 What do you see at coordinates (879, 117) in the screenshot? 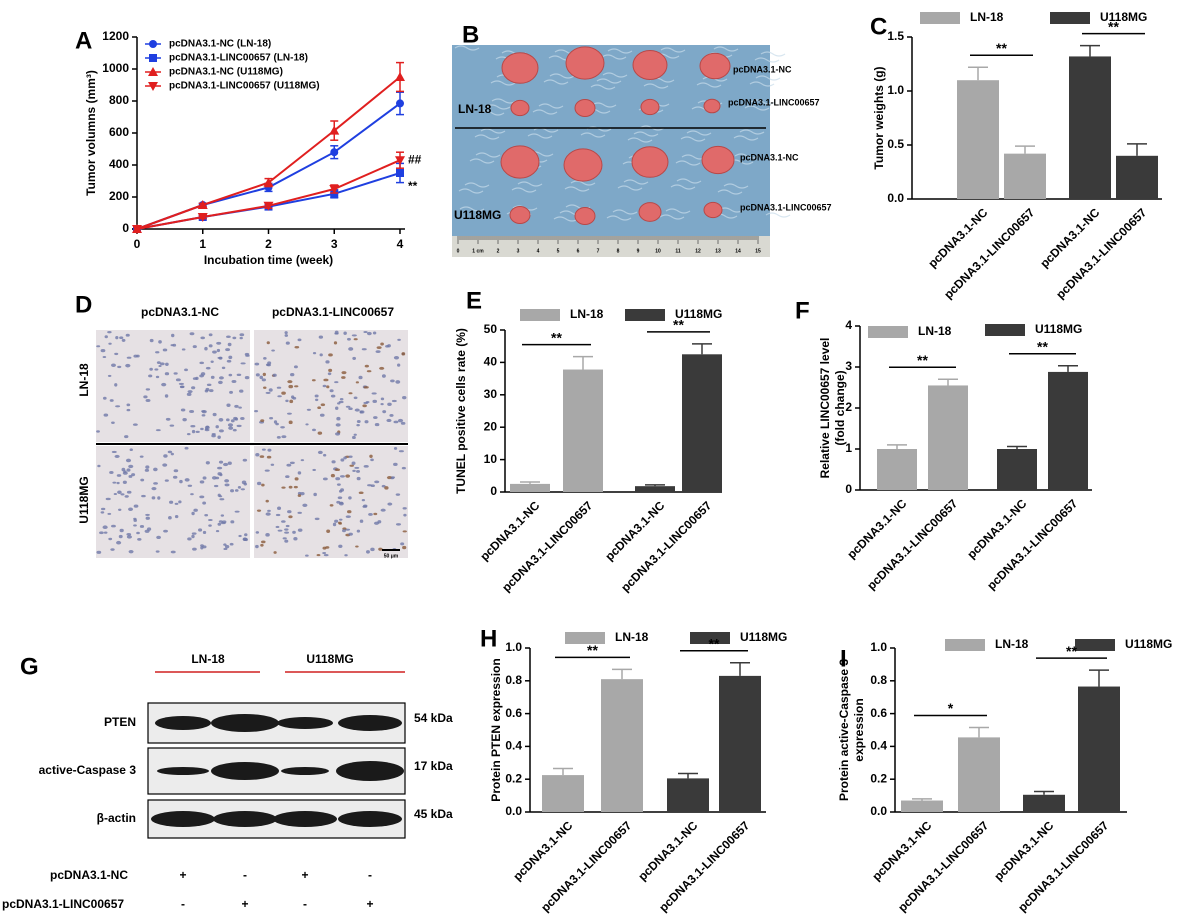
I see `y-axis-label: Tumor weights (g)` at bounding box center [879, 117].